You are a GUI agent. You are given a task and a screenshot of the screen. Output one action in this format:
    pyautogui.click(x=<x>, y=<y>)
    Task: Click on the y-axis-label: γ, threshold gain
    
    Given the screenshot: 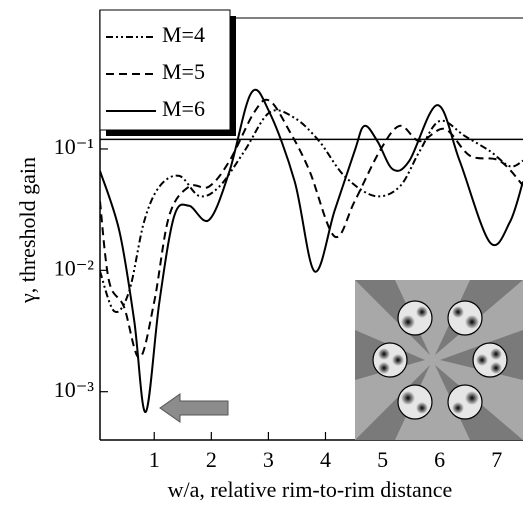 What is the action you would take?
    pyautogui.click(x=27, y=230)
    